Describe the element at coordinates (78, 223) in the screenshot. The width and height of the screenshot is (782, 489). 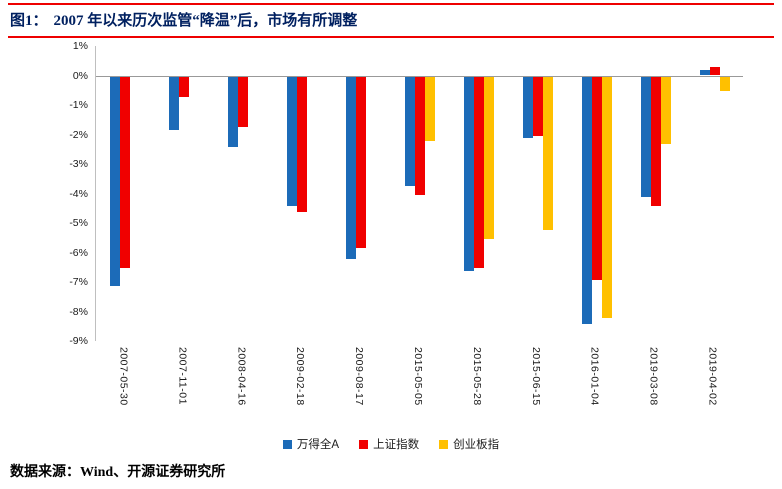
I see `y-axis-tick-label: -5%` at that location.